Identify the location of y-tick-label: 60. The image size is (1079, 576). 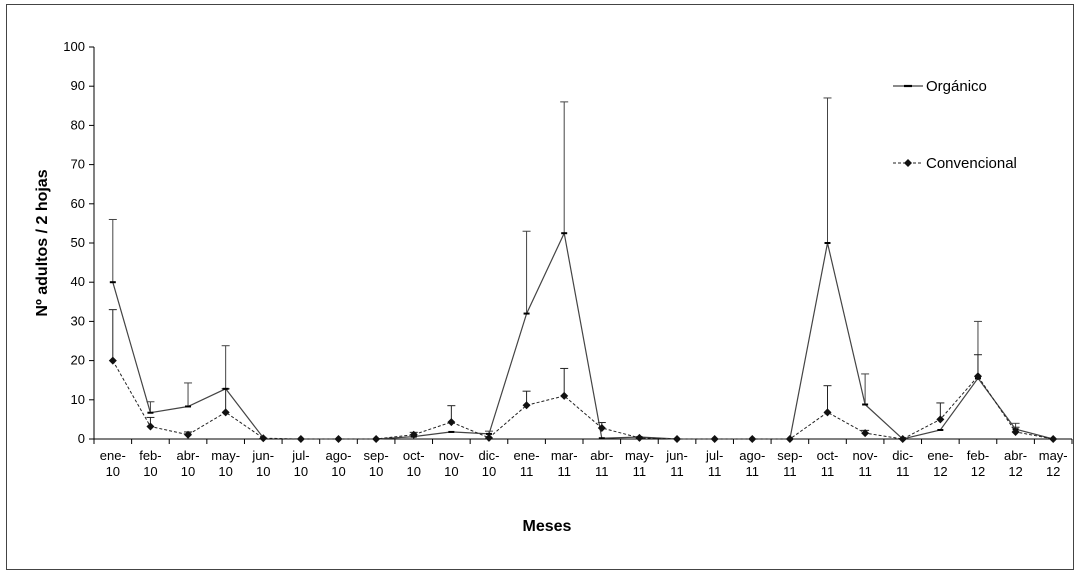
(78, 203).